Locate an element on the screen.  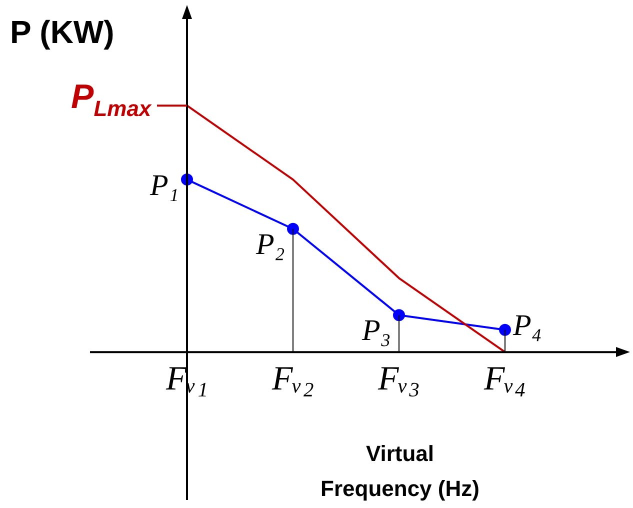
x-axis-title: Virtual Frequency (Hz) is located at coordinates (400, 472).